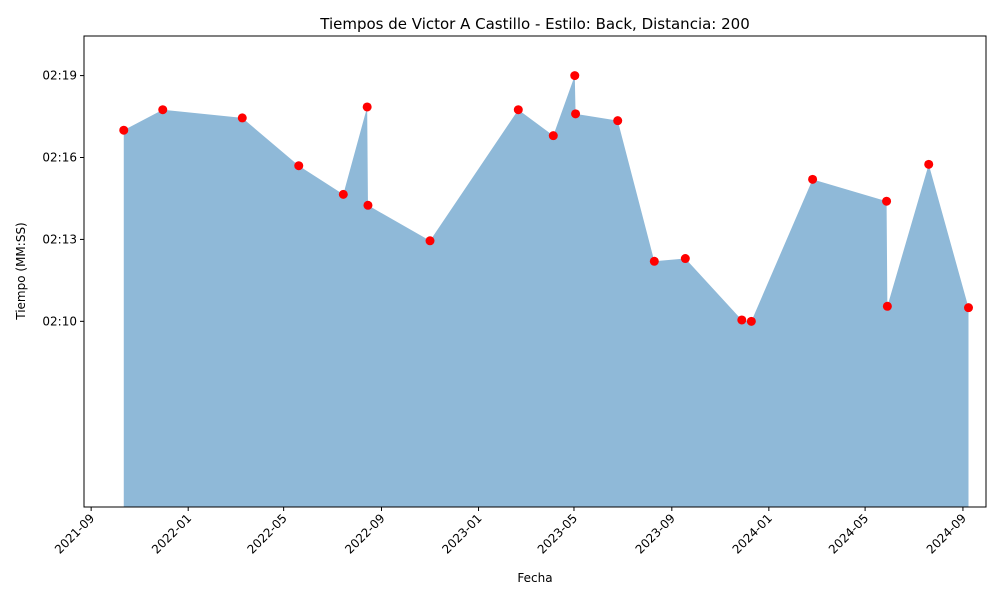 Image resolution: width=1000 pixels, height=600 pixels. Describe the element at coordinates (21, 271) in the screenshot. I see `y-axis-label: Tiempo (MM:SS)` at that location.